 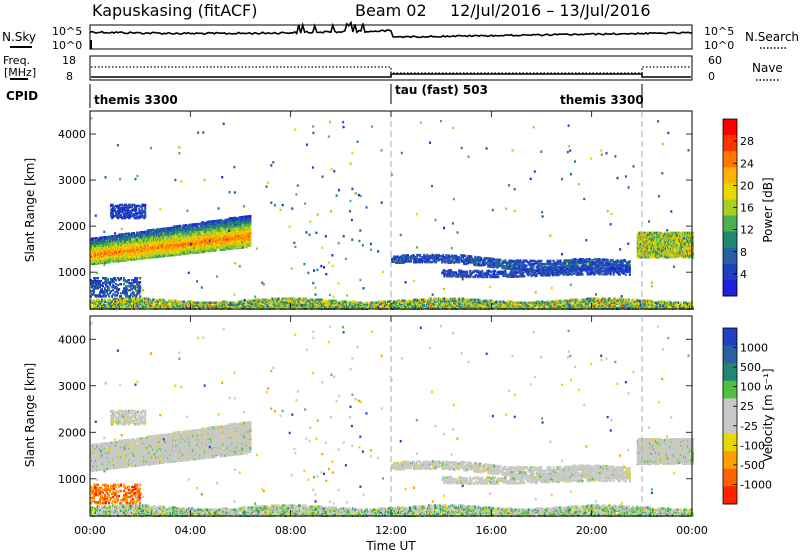 I want to click on nave-series, so click(x=391, y=70).